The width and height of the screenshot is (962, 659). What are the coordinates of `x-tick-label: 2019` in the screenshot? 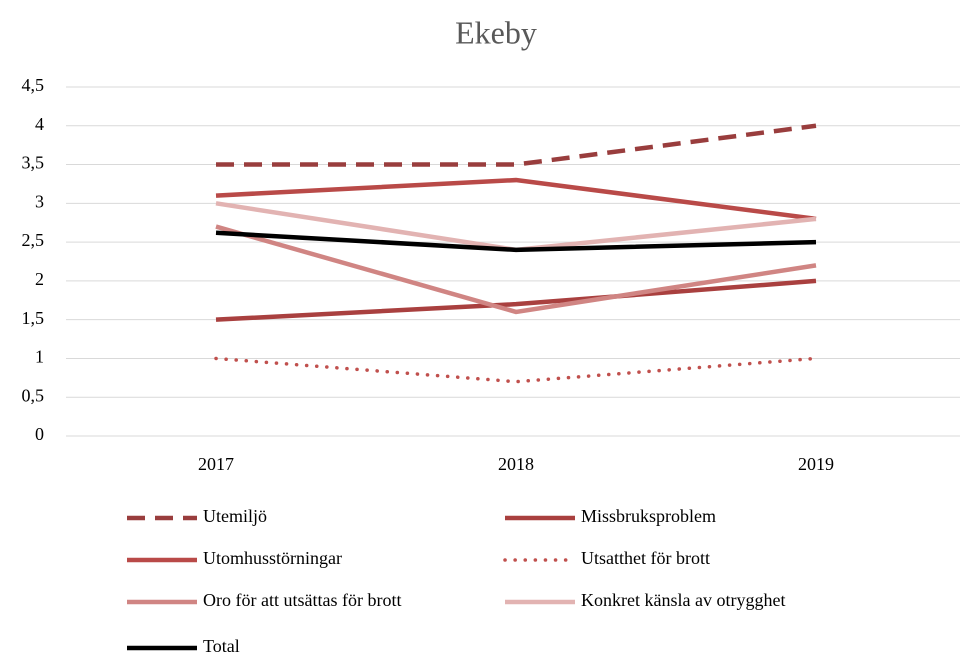 It's located at (816, 464).